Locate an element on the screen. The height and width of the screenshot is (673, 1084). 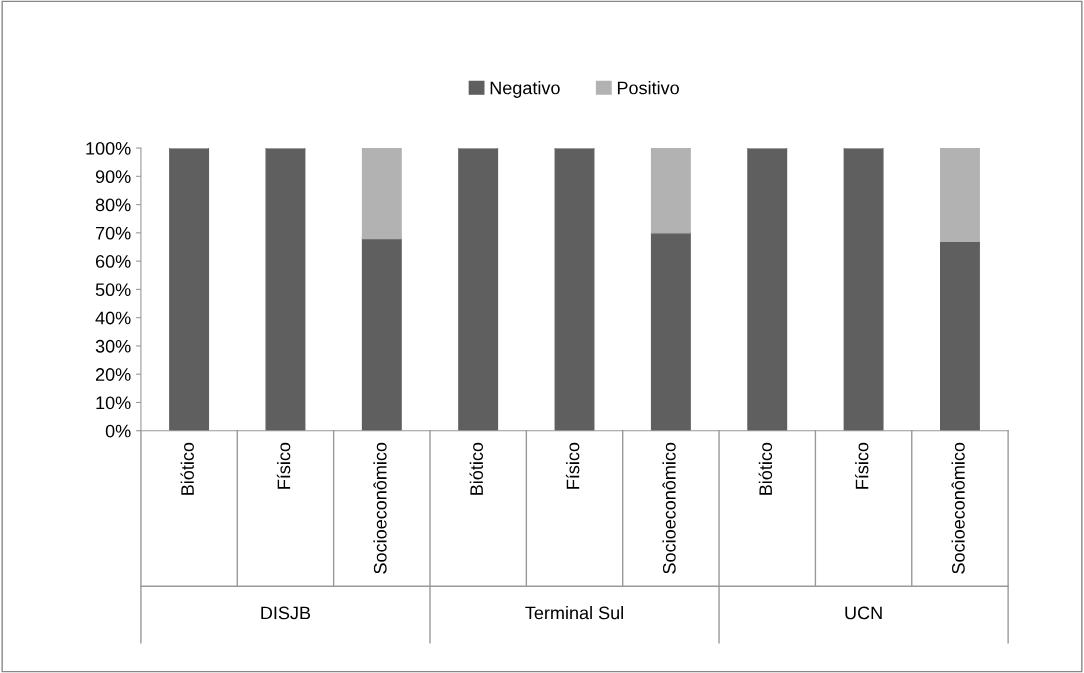
y-tick-label: 60% is located at coordinates (113, 261).